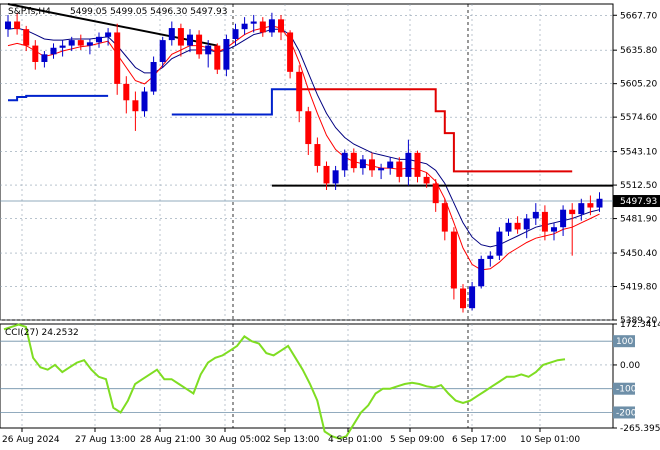  What do you see at coordinates (42, 333) in the screenshot?
I see `cci-label: CCI(27) 24.2532` at bounding box center [42, 333].